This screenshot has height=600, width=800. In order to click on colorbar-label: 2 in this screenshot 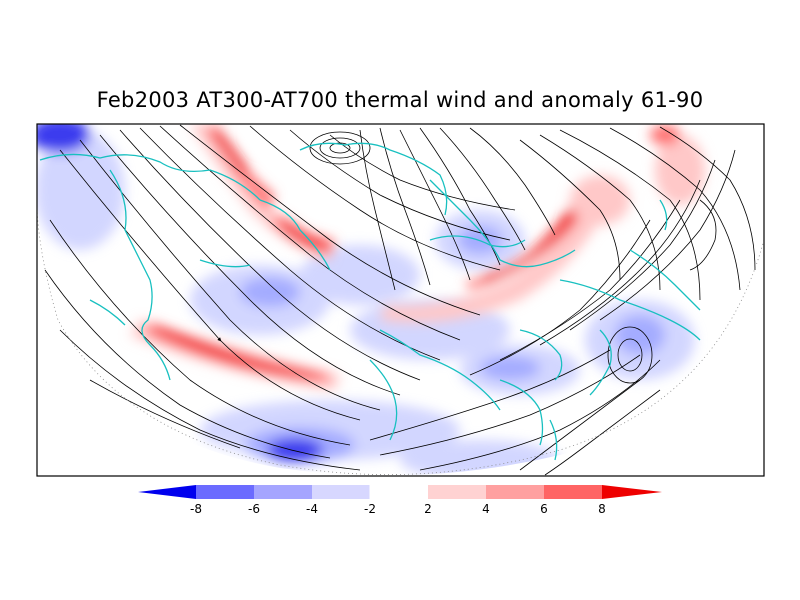, I will do `click(428, 509)`.